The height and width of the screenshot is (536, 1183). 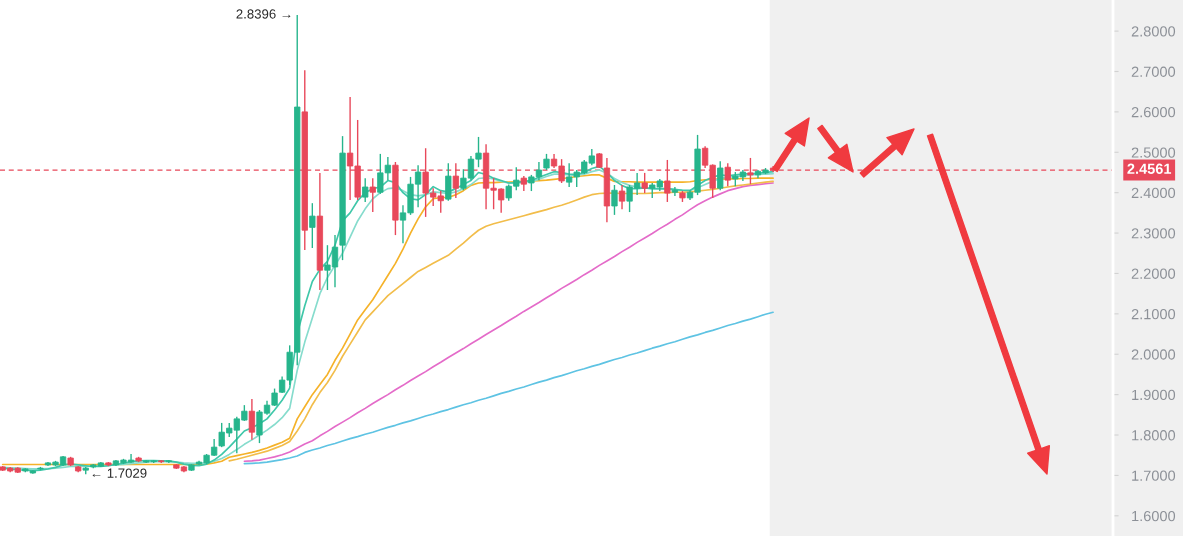 What do you see at coordinates (1153, 354) in the screenshot?
I see `y-tick-label: 2.0000` at bounding box center [1153, 354].